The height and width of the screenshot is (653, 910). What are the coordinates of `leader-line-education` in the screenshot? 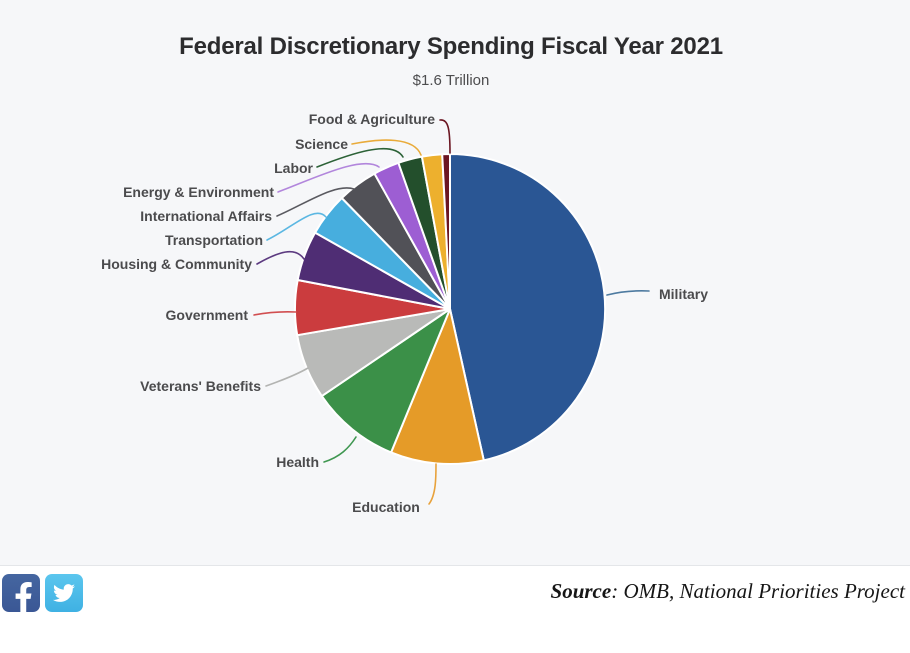 It's located at (432, 484).